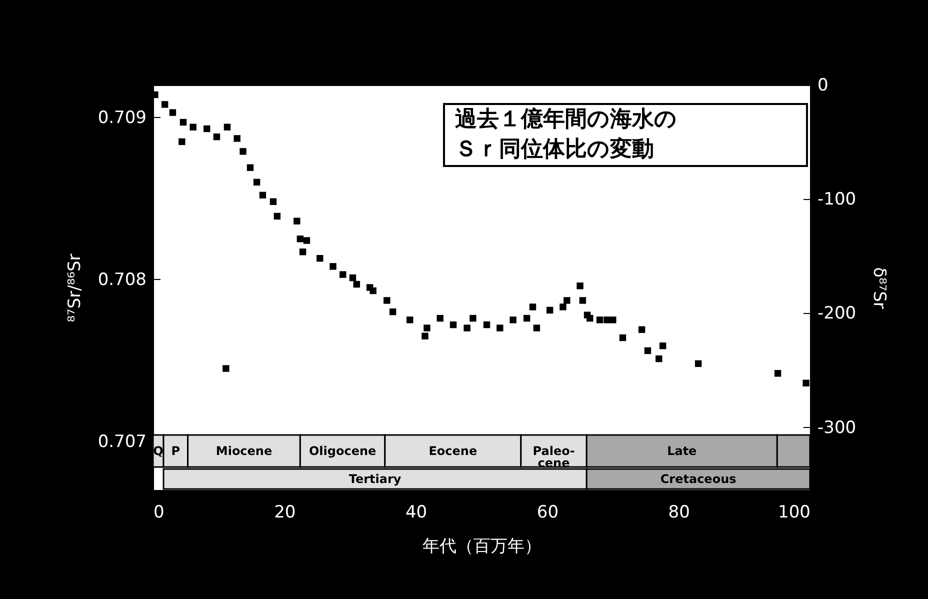  What do you see at coordinates (453, 451) in the screenshot?
I see `band-label: Eocene` at bounding box center [453, 451].